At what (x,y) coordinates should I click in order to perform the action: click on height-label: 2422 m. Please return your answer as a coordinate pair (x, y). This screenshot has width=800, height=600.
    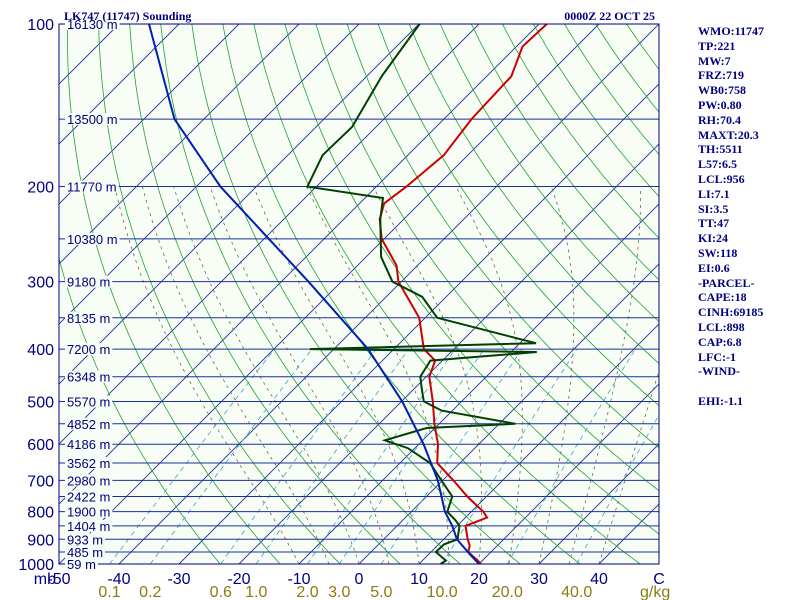
    Looking at the image, I should click on (88, 497).